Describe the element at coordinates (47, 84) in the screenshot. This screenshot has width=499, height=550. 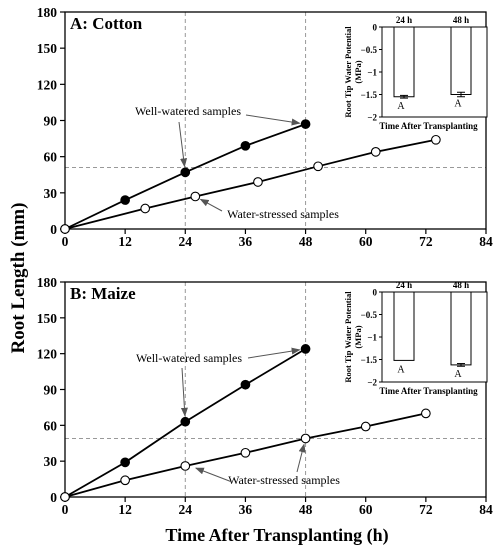
I see `y-tick-label: 120` at that location.